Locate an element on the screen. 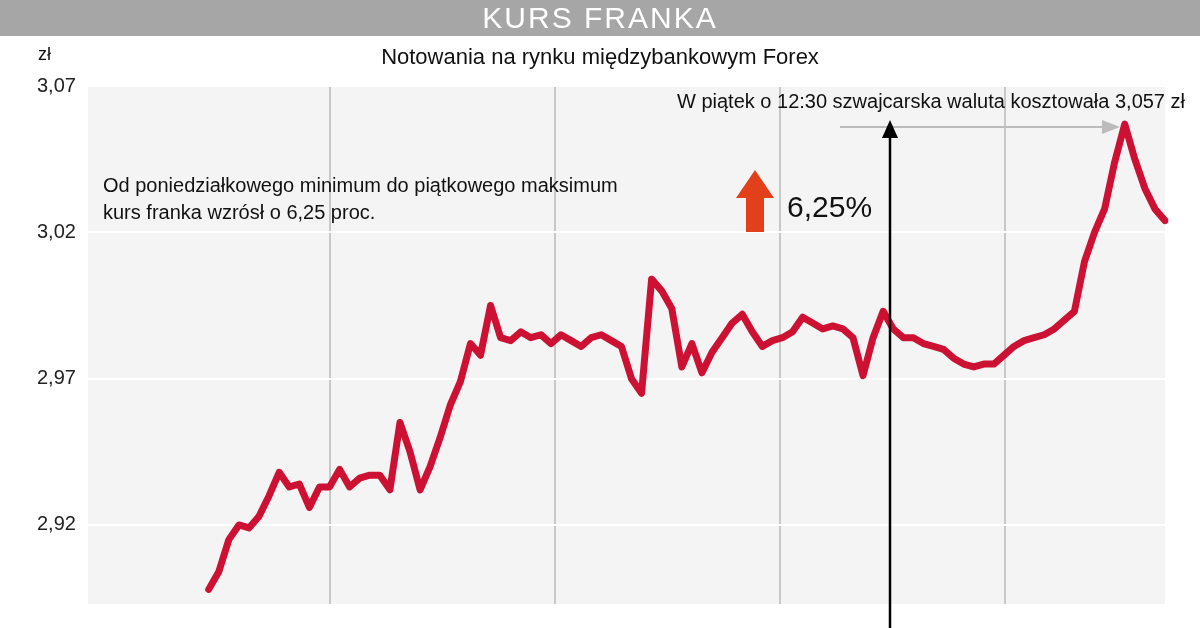 The height and width of the screenshot is (628, 1200). chart-title: KURS FRANKA is located at coordinates (600, 18).